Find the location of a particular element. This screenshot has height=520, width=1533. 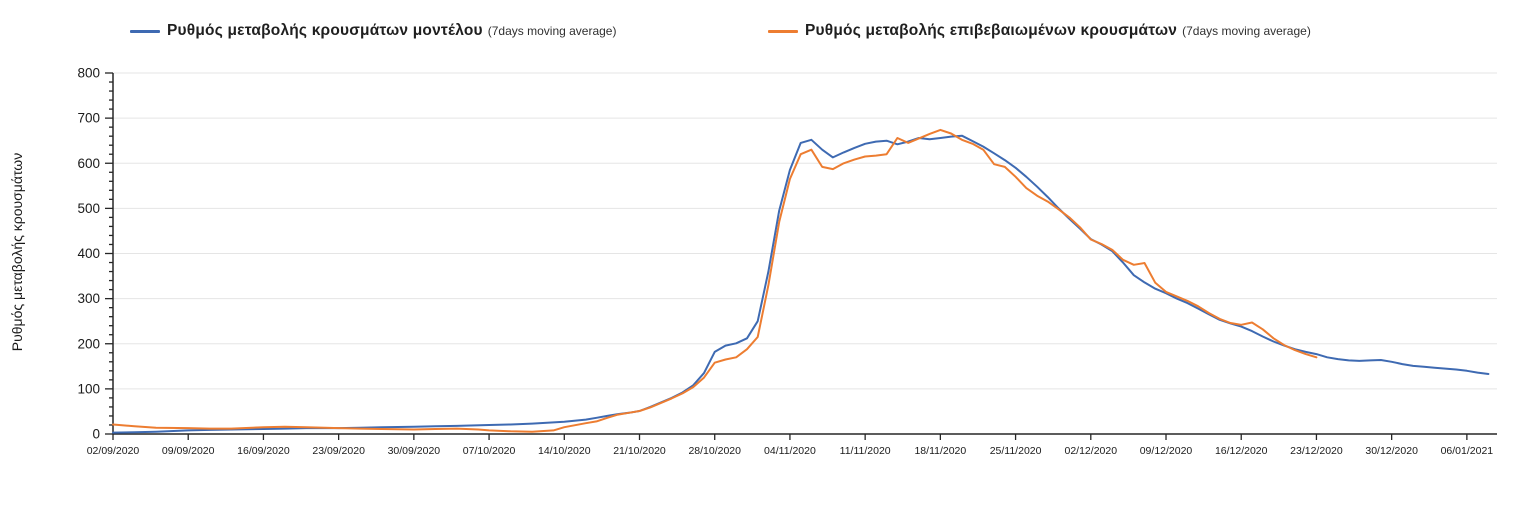

x-tick-label: 25/11/2020 is located at coordinates (1016, 451).